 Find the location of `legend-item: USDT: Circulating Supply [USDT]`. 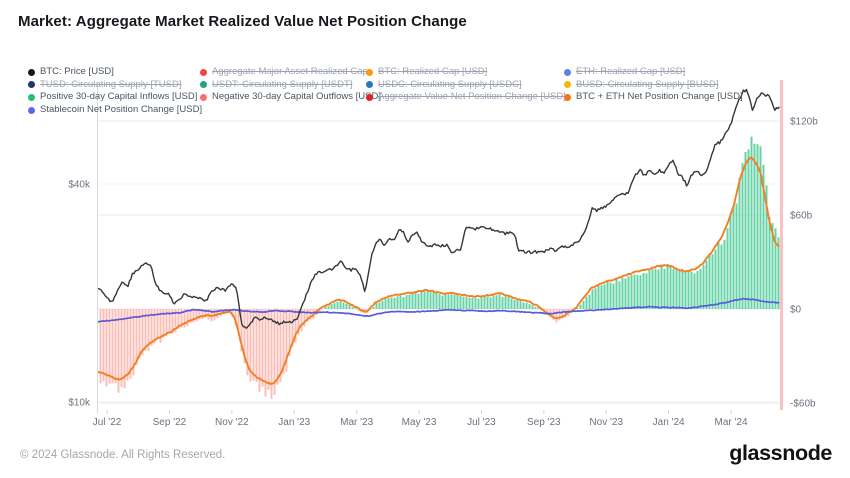

legend-item: USDT: Circulating Supply [USDT] is located at coordinates (290, 85).